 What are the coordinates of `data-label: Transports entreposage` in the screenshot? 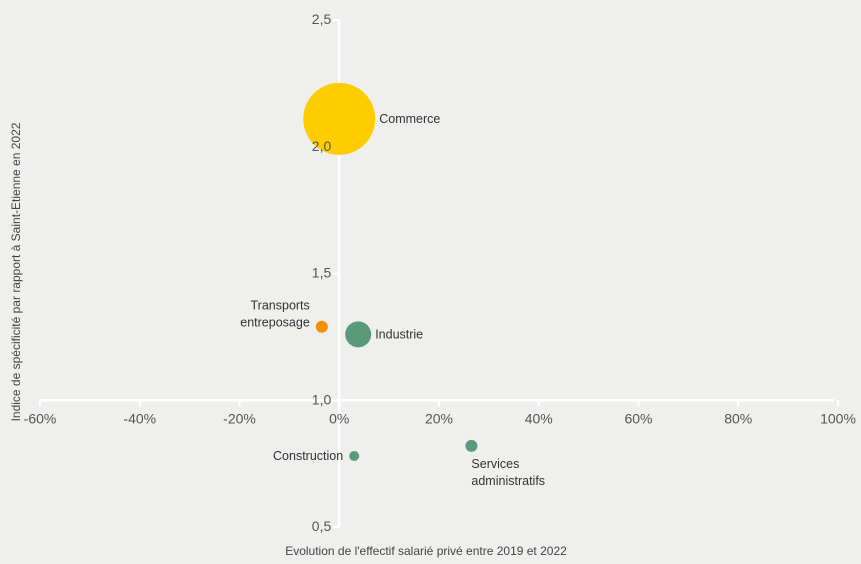 It's located at (275, 314).